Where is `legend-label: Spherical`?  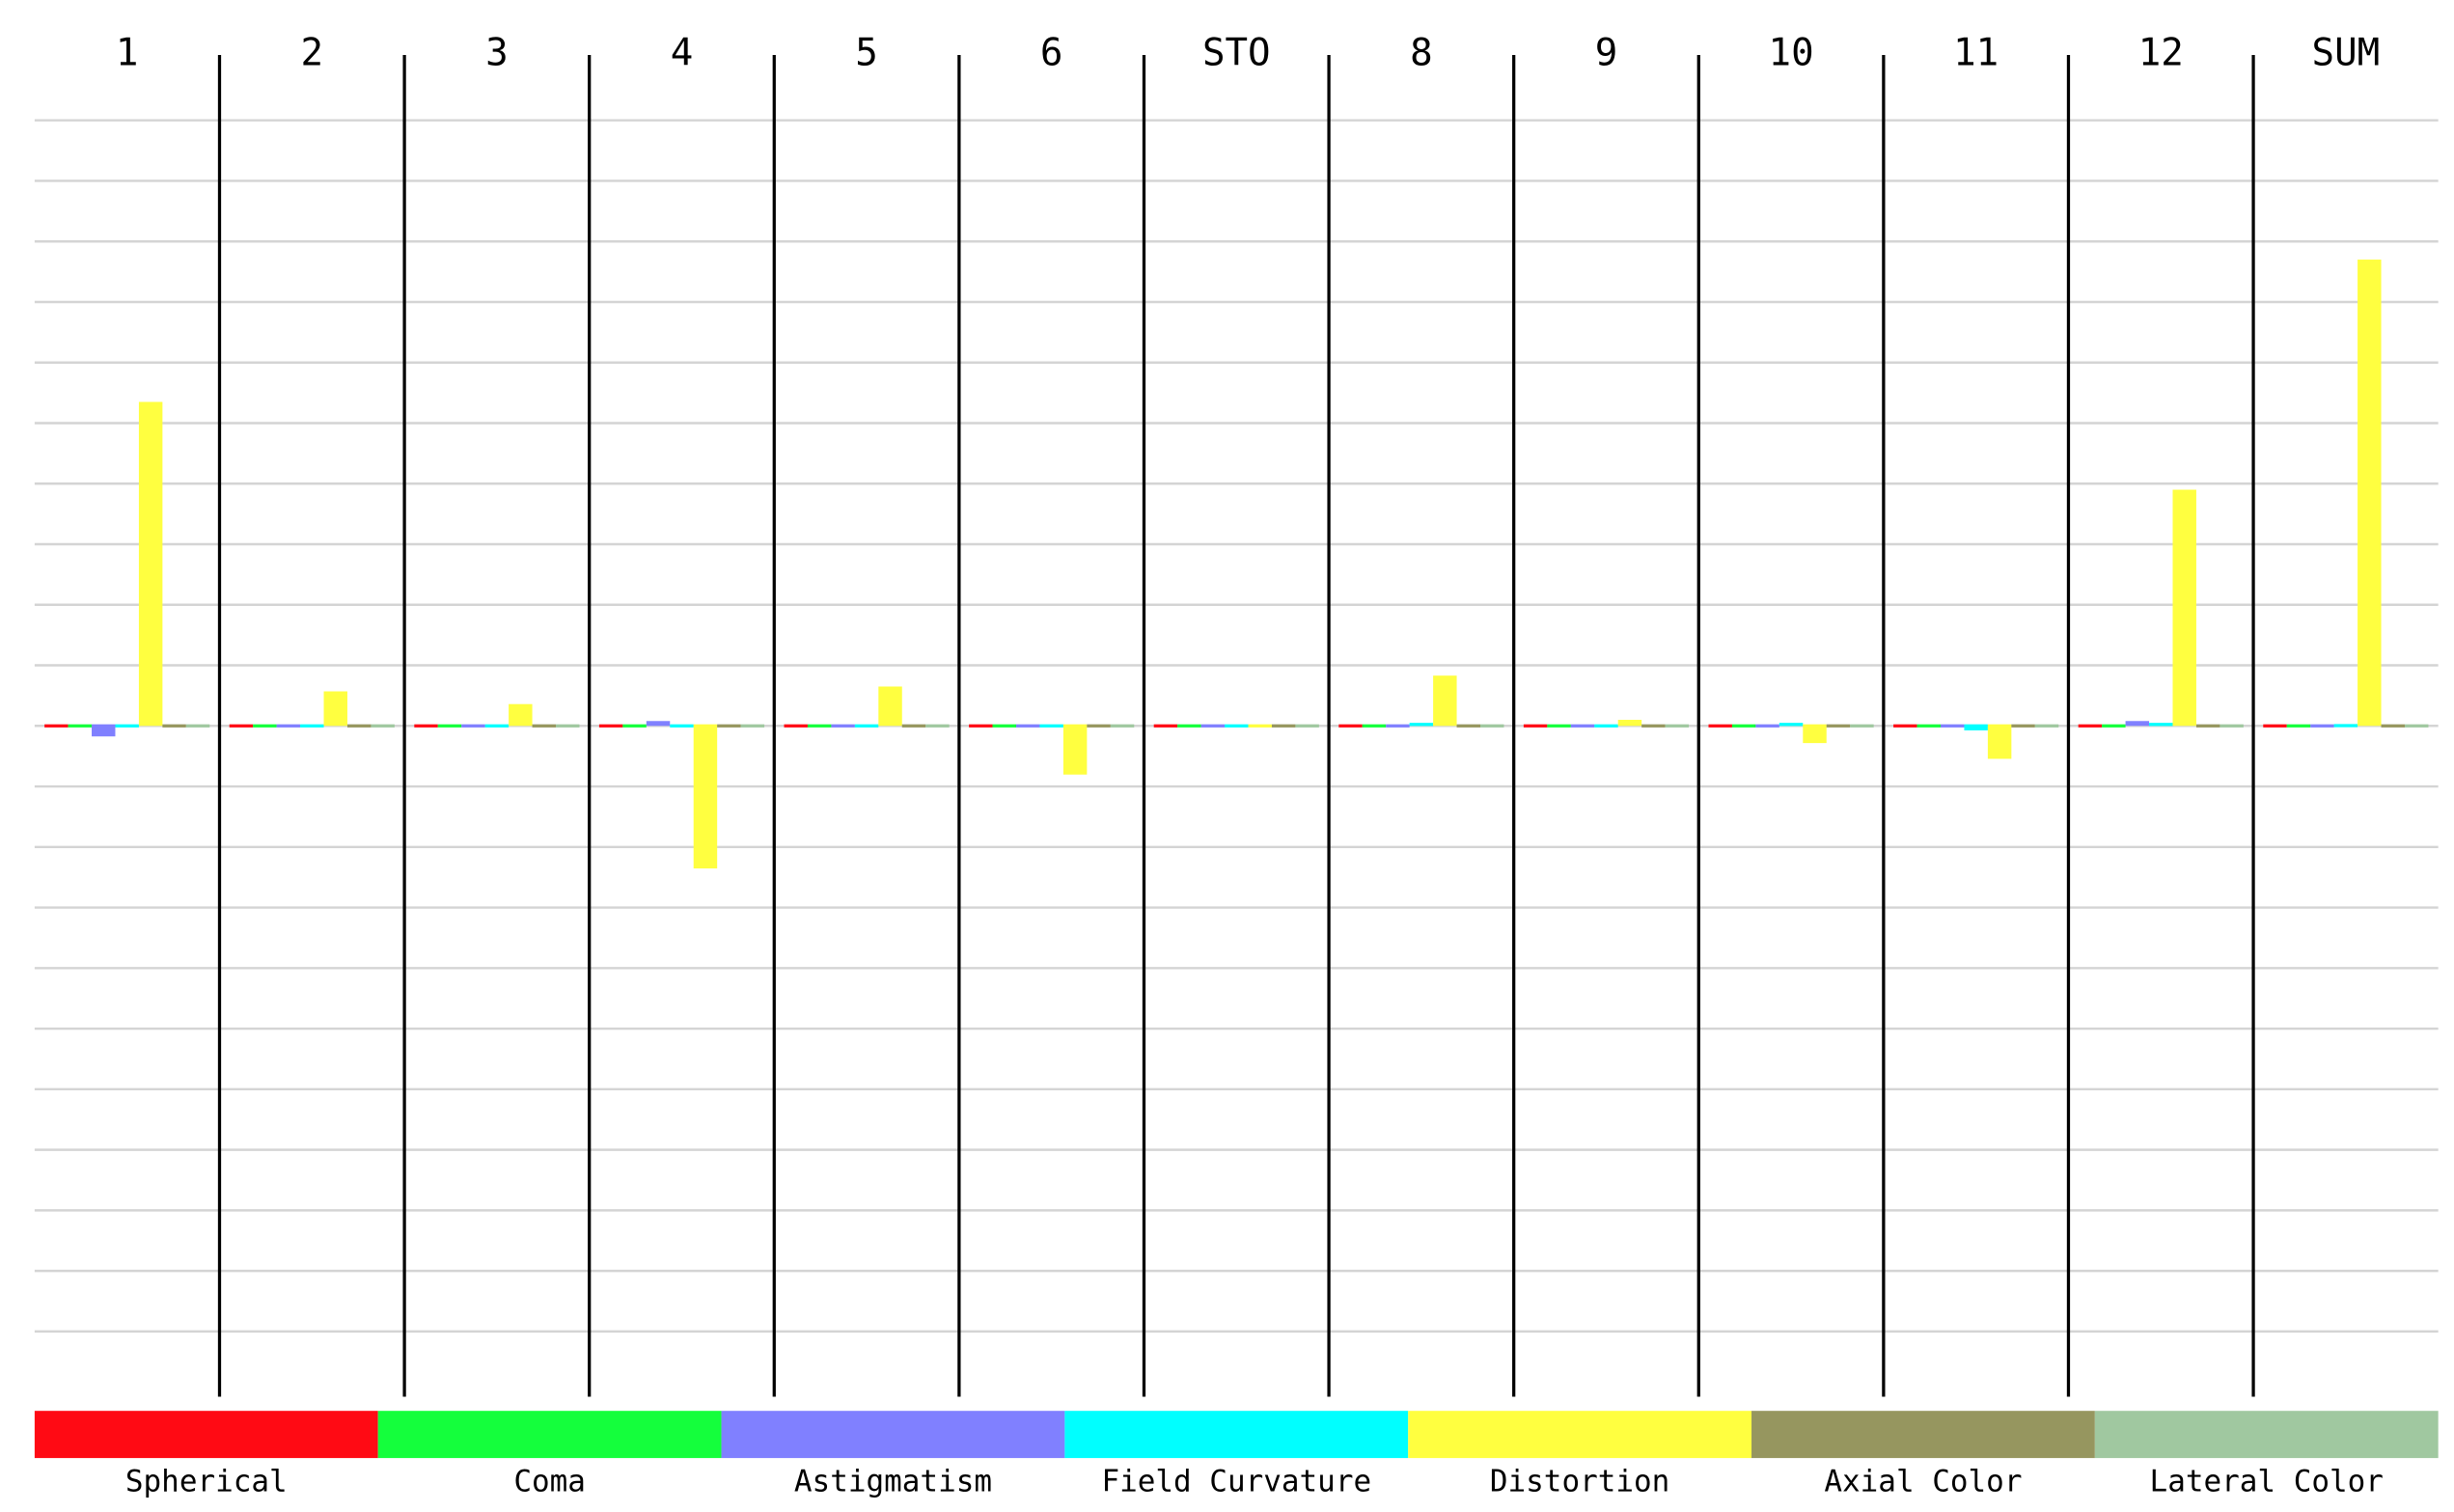
legend-label: Spherical is located at coordinates (206, 1482).